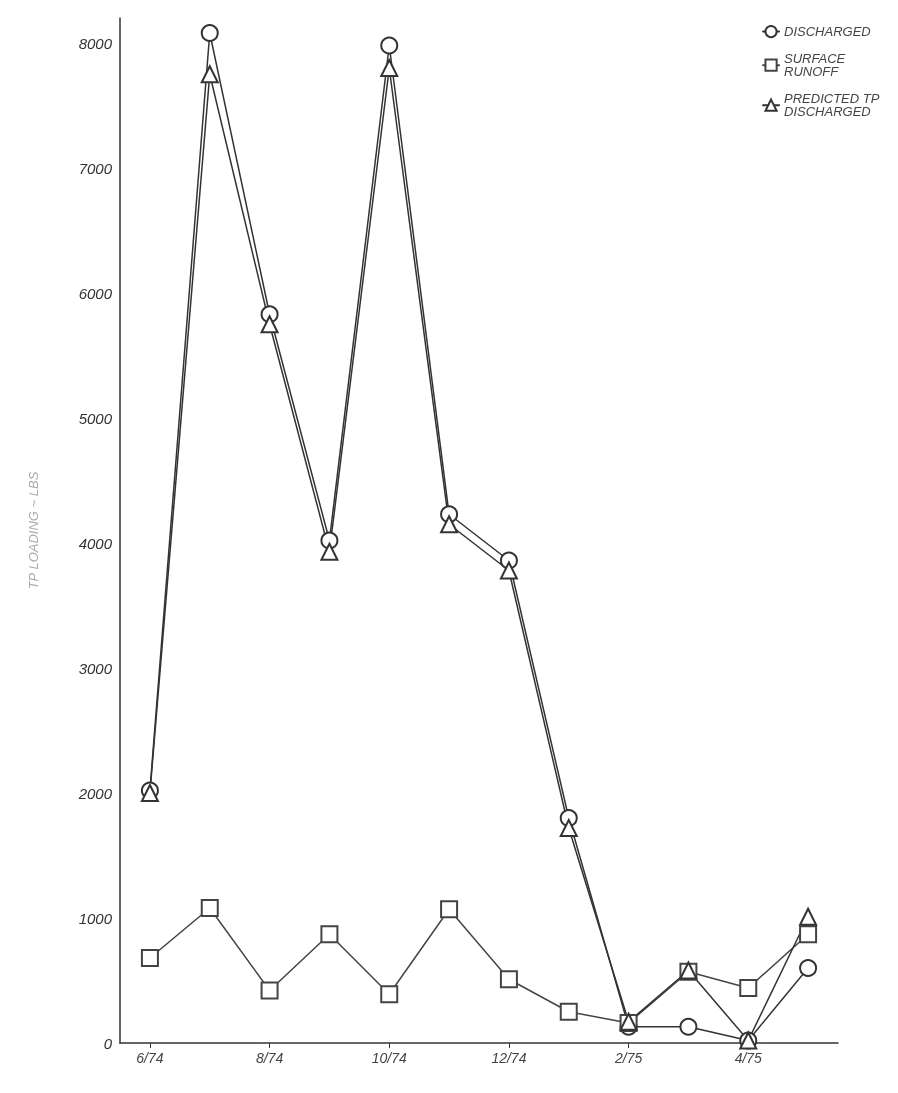 This screenshot has width=898, height=1093. I want to click on y-tick-label: 3000, so click(95, 668).